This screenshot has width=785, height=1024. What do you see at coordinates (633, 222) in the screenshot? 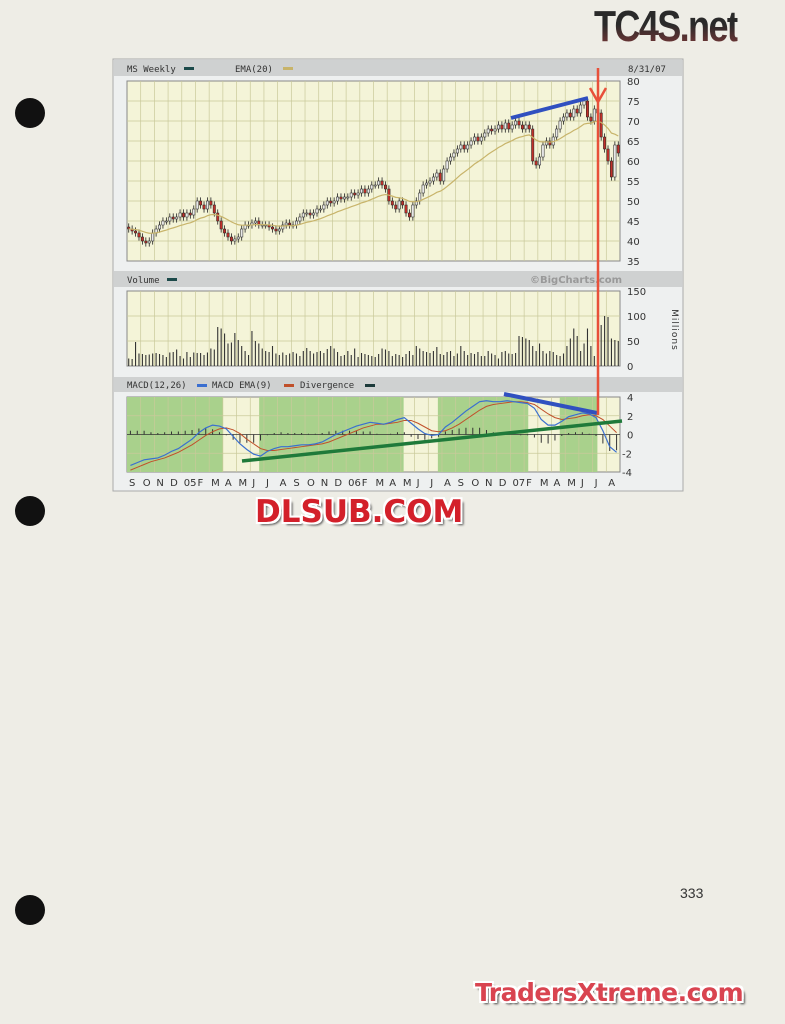
I see `price-tick-label: 45` at bounding box center [633, 222].